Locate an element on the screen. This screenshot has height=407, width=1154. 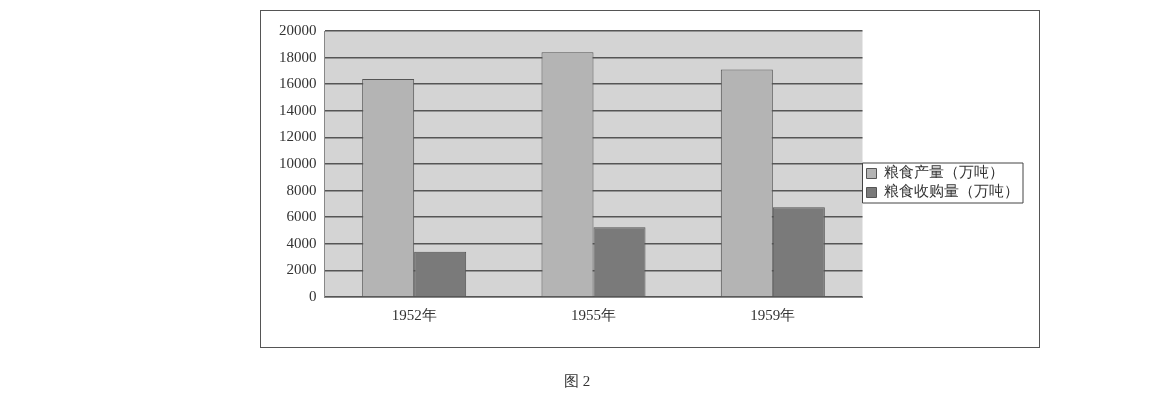
y-tick-label: 8000 is located at coordinates (301, 189).